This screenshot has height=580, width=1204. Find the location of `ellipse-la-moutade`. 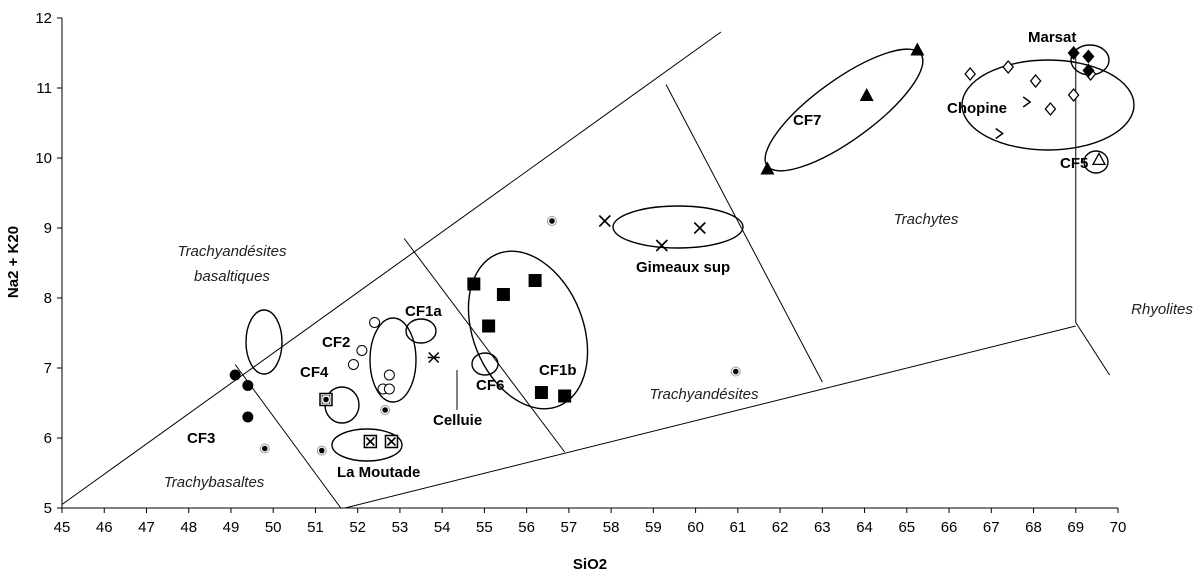

ellipse-la-moutade is located at coordinates (367, 445).